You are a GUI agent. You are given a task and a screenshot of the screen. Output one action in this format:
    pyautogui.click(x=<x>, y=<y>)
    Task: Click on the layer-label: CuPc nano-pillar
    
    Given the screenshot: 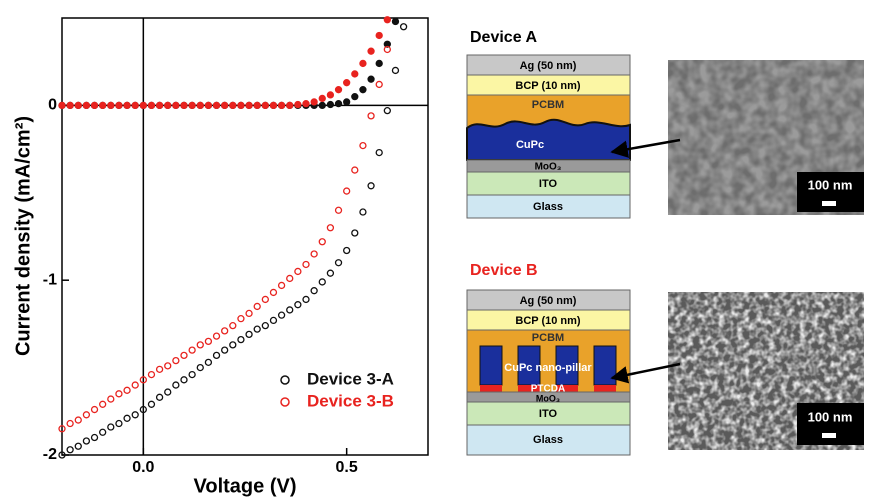 What is the action you would take?
    pyautogui.click(x=548, y=368)
    